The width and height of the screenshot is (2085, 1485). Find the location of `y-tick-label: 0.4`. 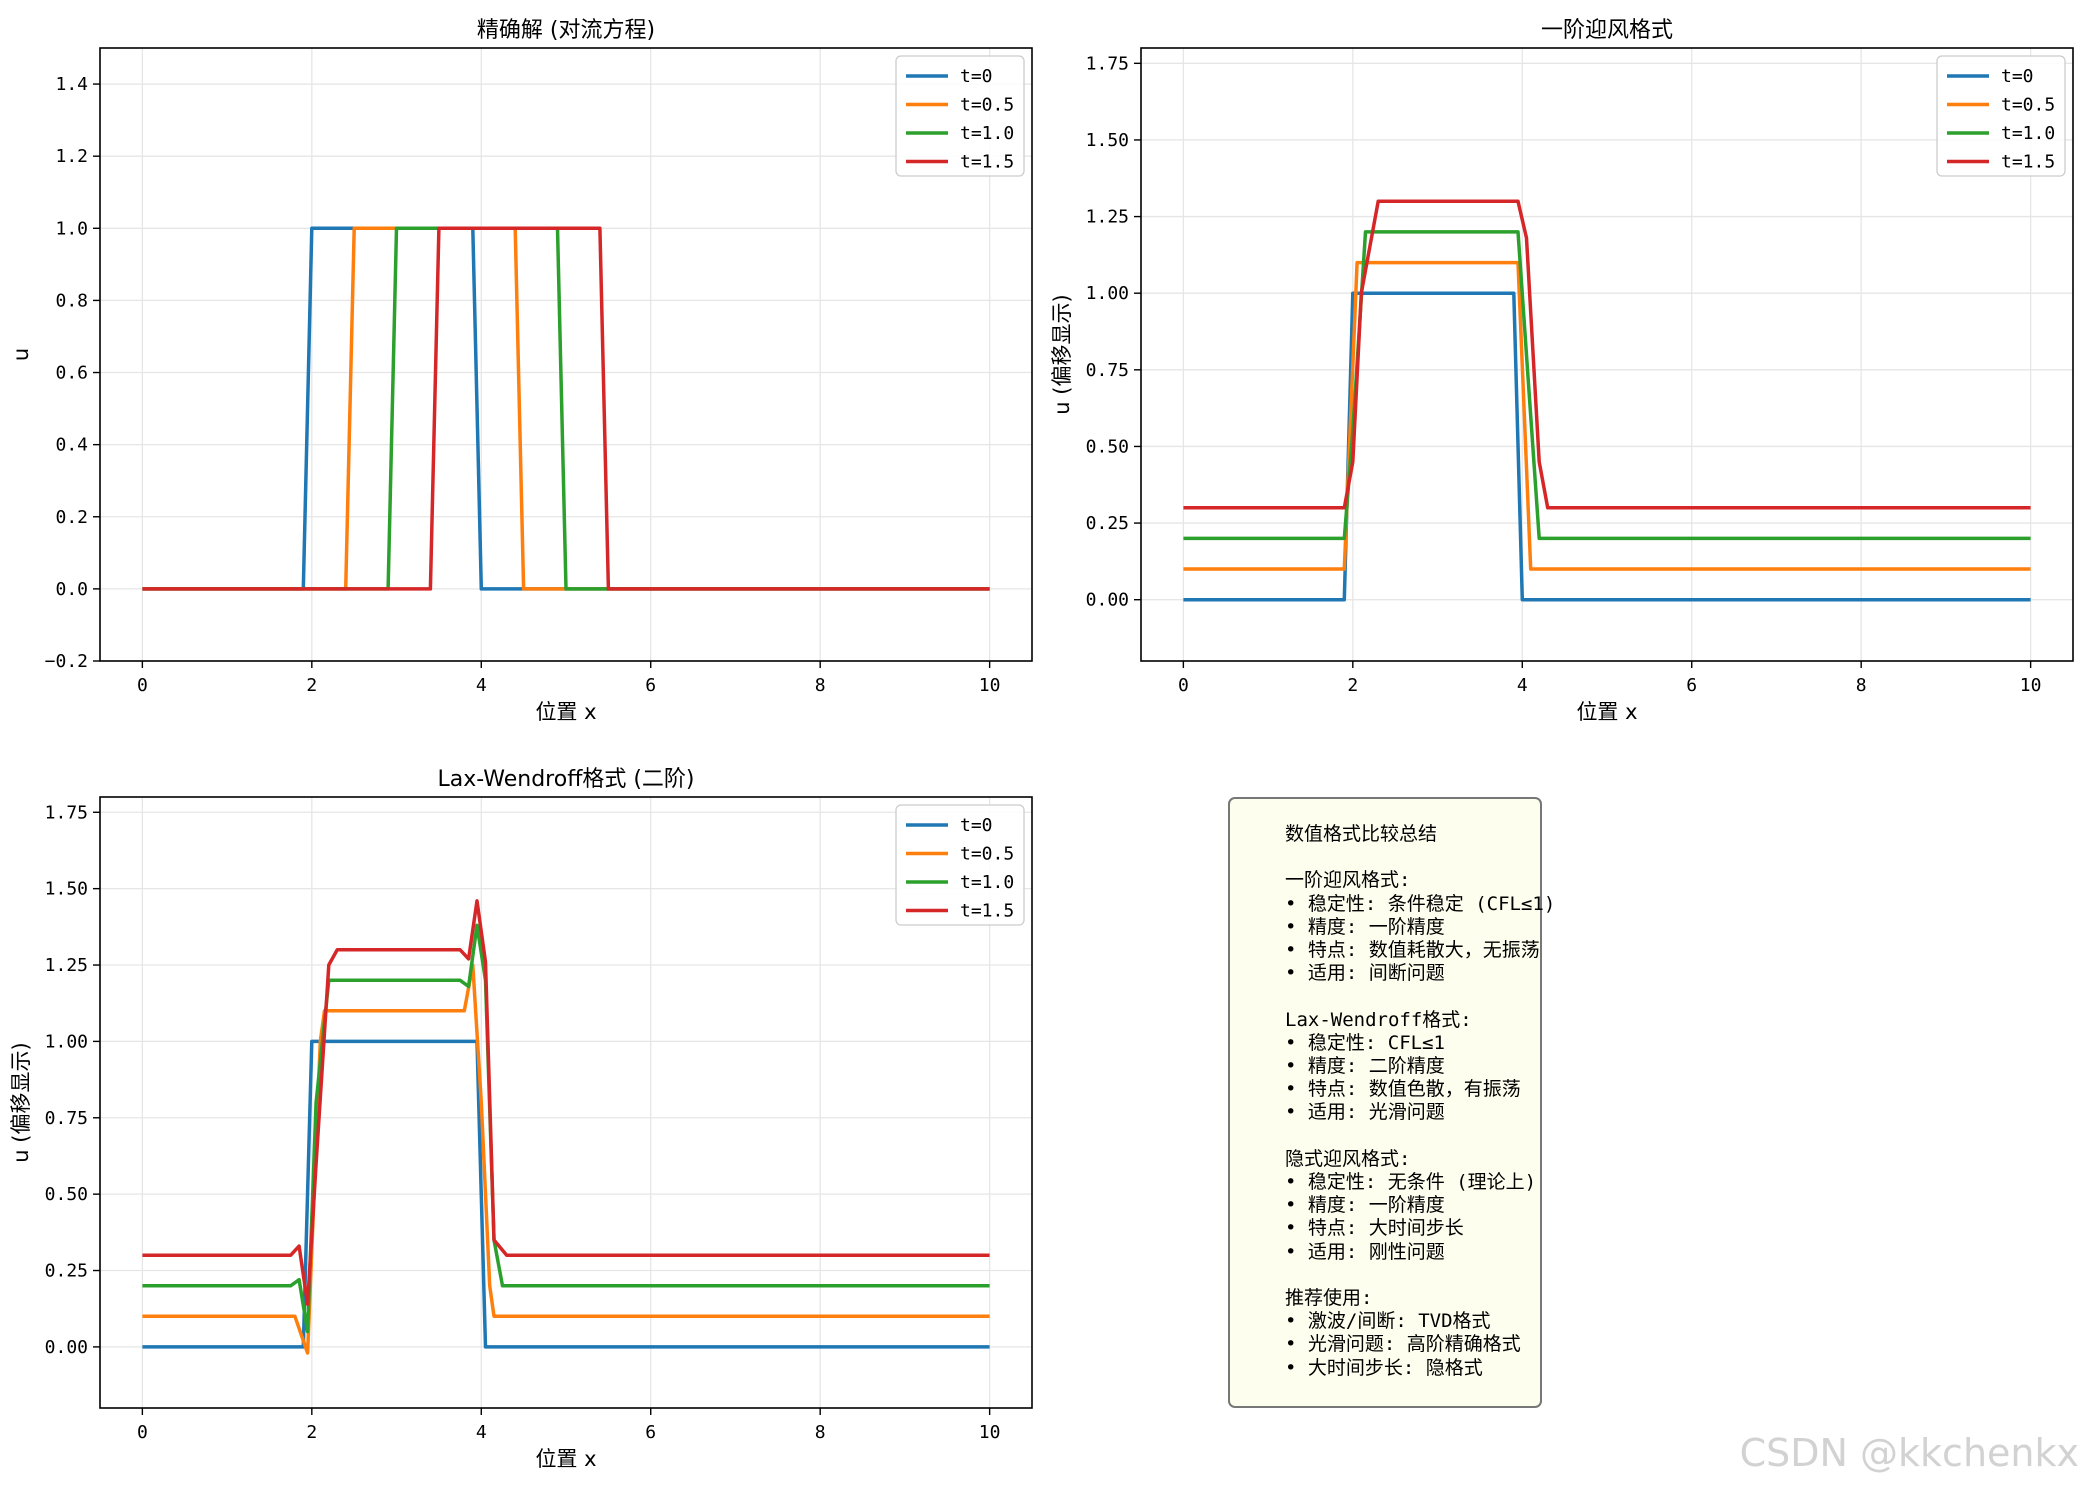

y-tick-label: 0.4 is located at coordinates (71, 445).